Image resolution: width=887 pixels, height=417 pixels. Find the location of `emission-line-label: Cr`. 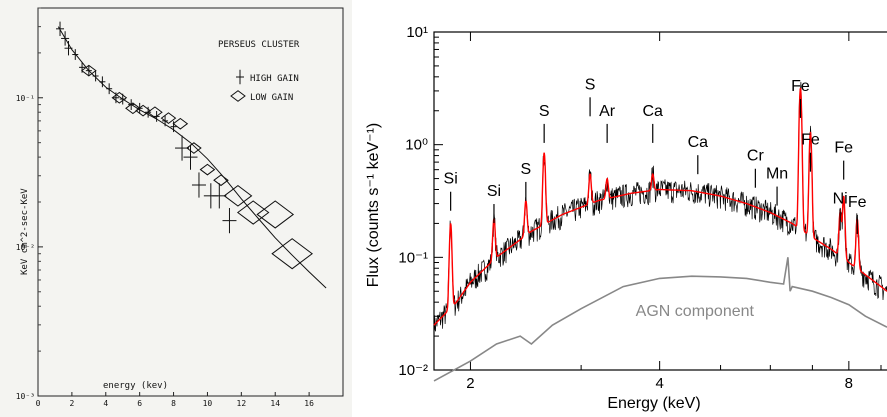

emission-line-label: Cr is located at coordinates (756, 156).